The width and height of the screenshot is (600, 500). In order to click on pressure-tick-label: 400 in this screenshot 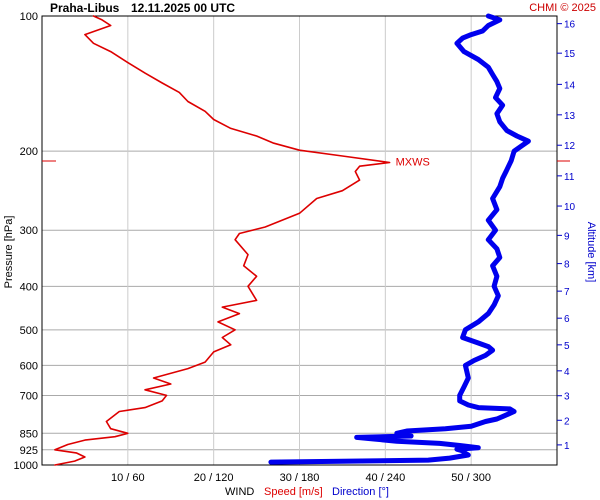, I will do `click(29, 287)`.